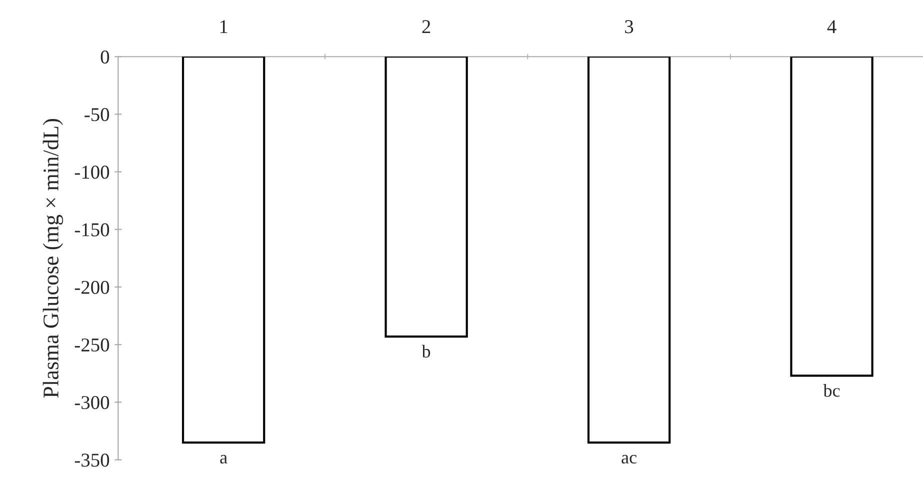 This screenshot has height=484, width=923. What do you see at coordinates (92, 460) in the screenshot?
I see `y-tick-label: -350` at bounding box center [92, 460].